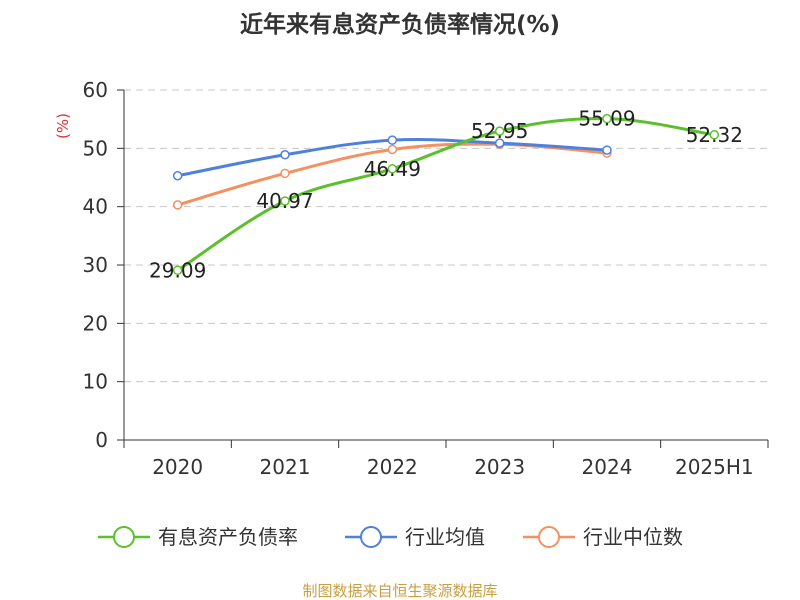  I want to click on legend-label: 行业中位数, so click(633, 537).